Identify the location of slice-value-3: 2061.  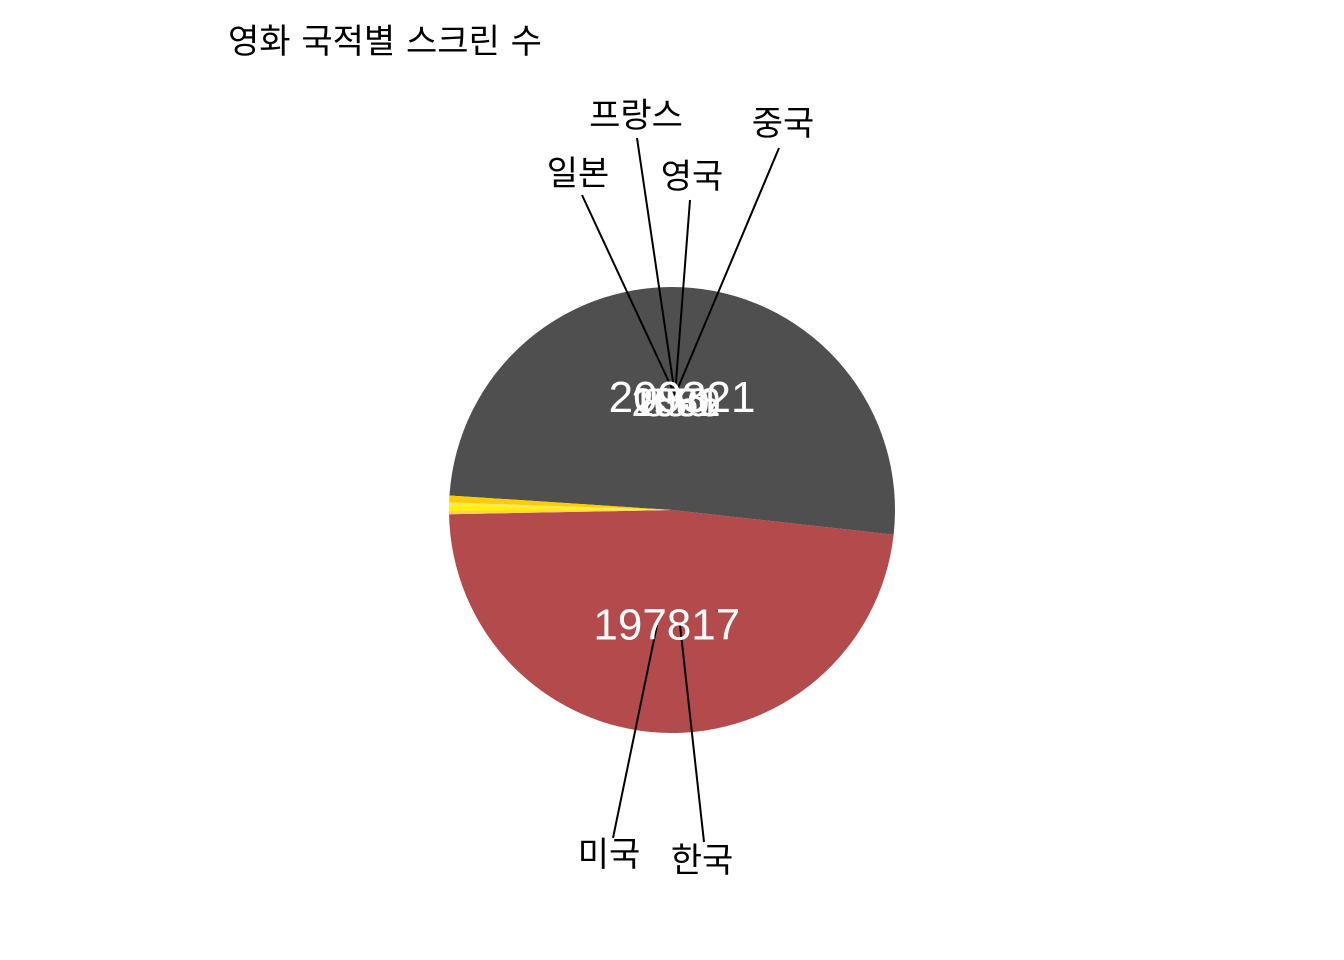
(676, 403).